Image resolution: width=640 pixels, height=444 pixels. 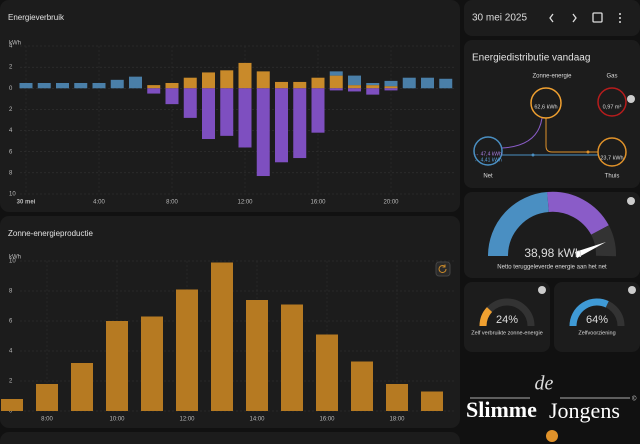 What do you see at coordinates (99, 203) in the screenshot?
I see `x-tick-label: 4:00` at bounding box center [99, 203].